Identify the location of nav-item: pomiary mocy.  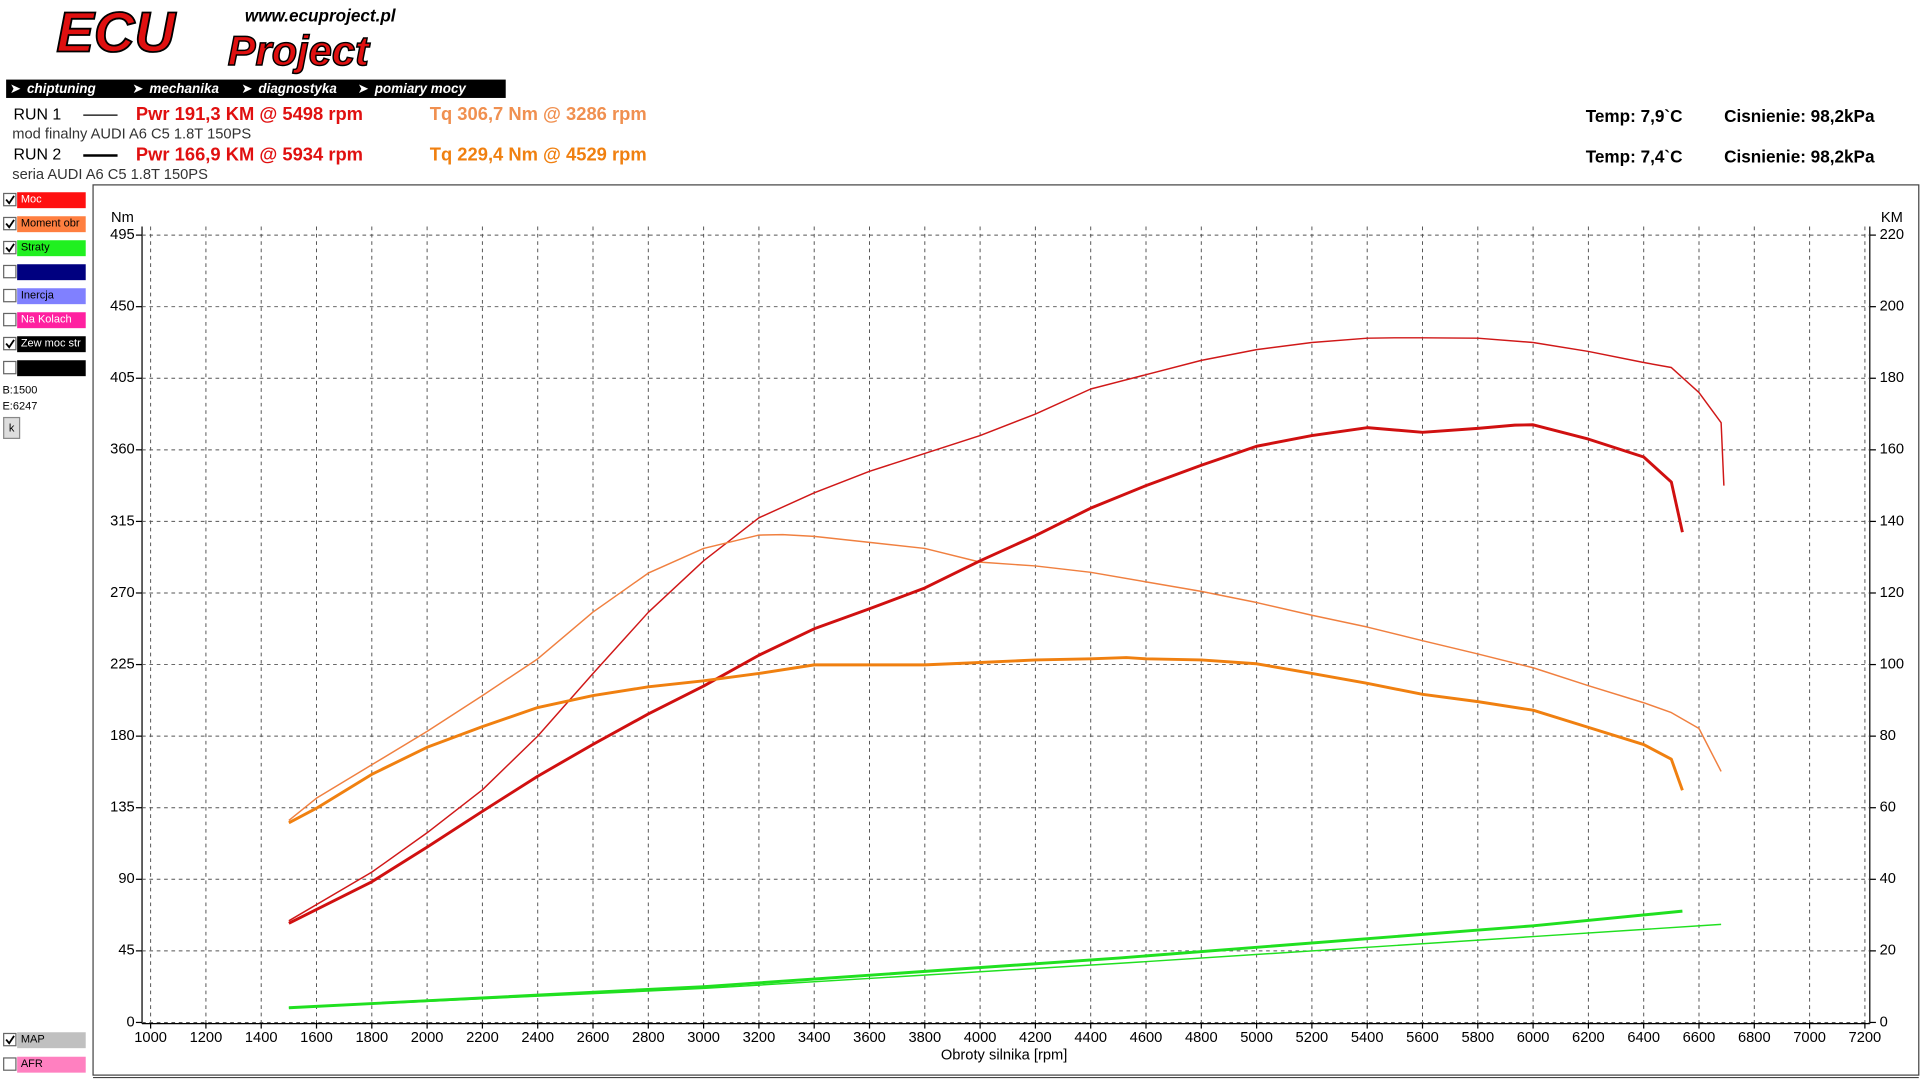
(421, 88).